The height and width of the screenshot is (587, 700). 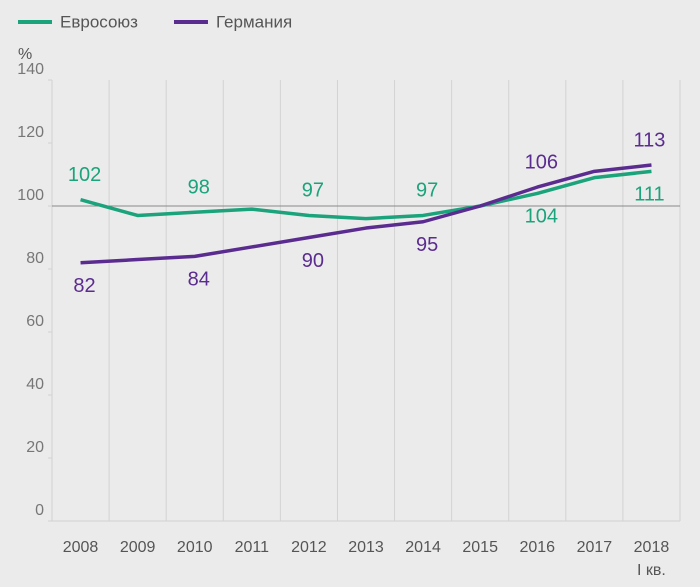 What do you see at coordinates (649, 195) in the screenshot?
I see `data-label: 111` at bounding box center [649, 195].